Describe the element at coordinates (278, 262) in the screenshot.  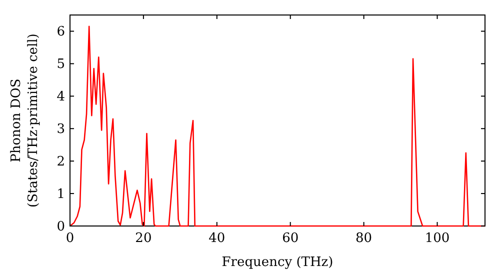
I see `x-axis-title: Frequency (THz)` at that location.